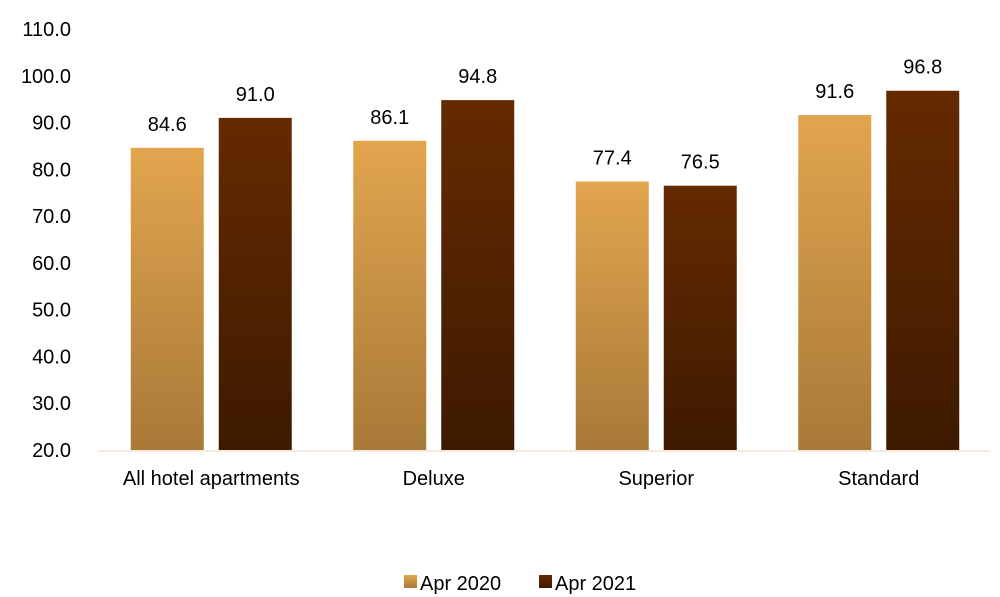 This screenshot has width=1000, height=597. I want to click on y-tick-label: 90.0, so click(51, 124).